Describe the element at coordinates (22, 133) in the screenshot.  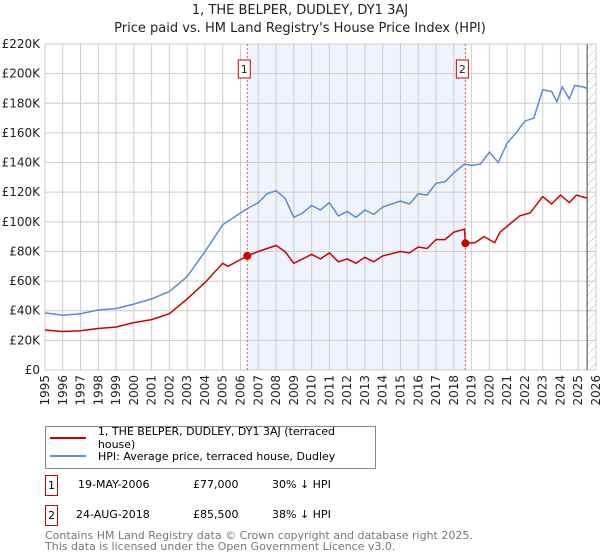
I see `y-tick-label: £160K` at that location.